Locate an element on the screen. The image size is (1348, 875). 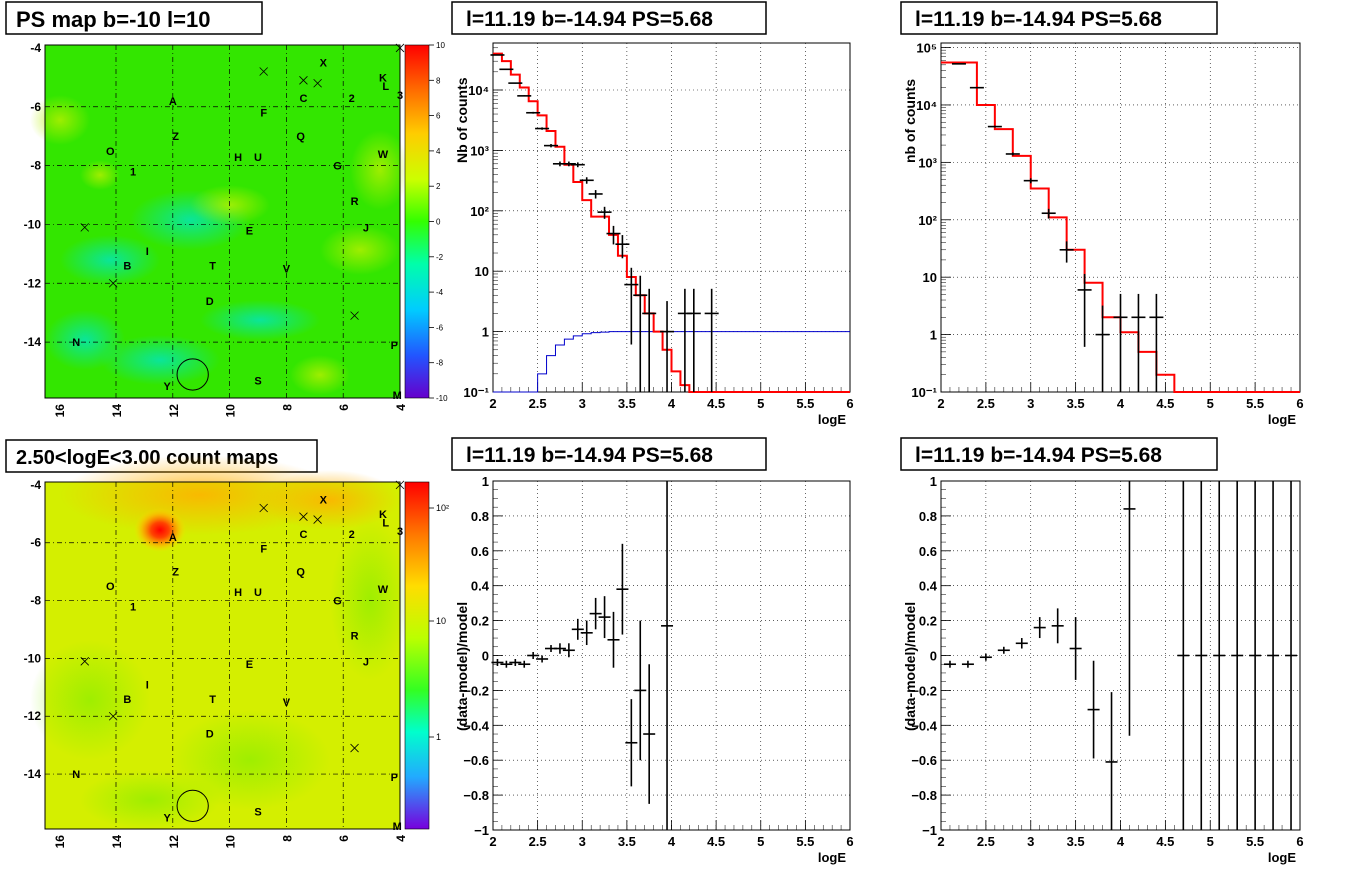
map-source-label: P is located at coordinates (394, 778).